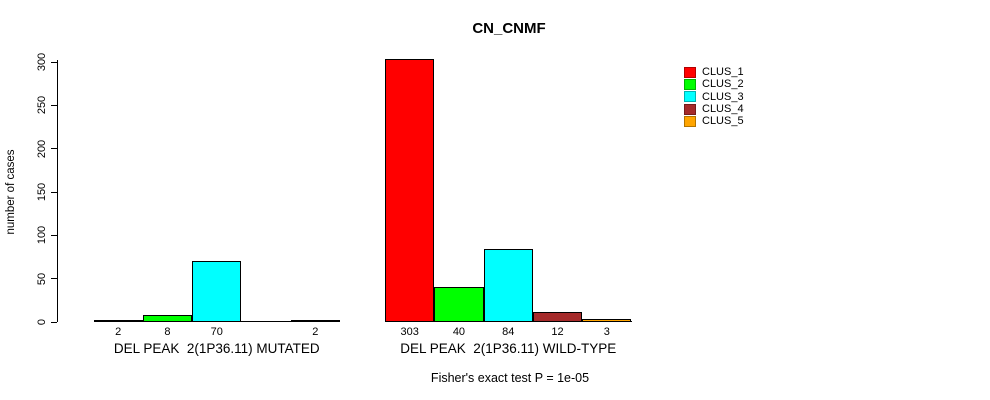 The width and height of the screenshot is (990, 400). I want to click on legend-item: CLUS_1, so click(714, 72).